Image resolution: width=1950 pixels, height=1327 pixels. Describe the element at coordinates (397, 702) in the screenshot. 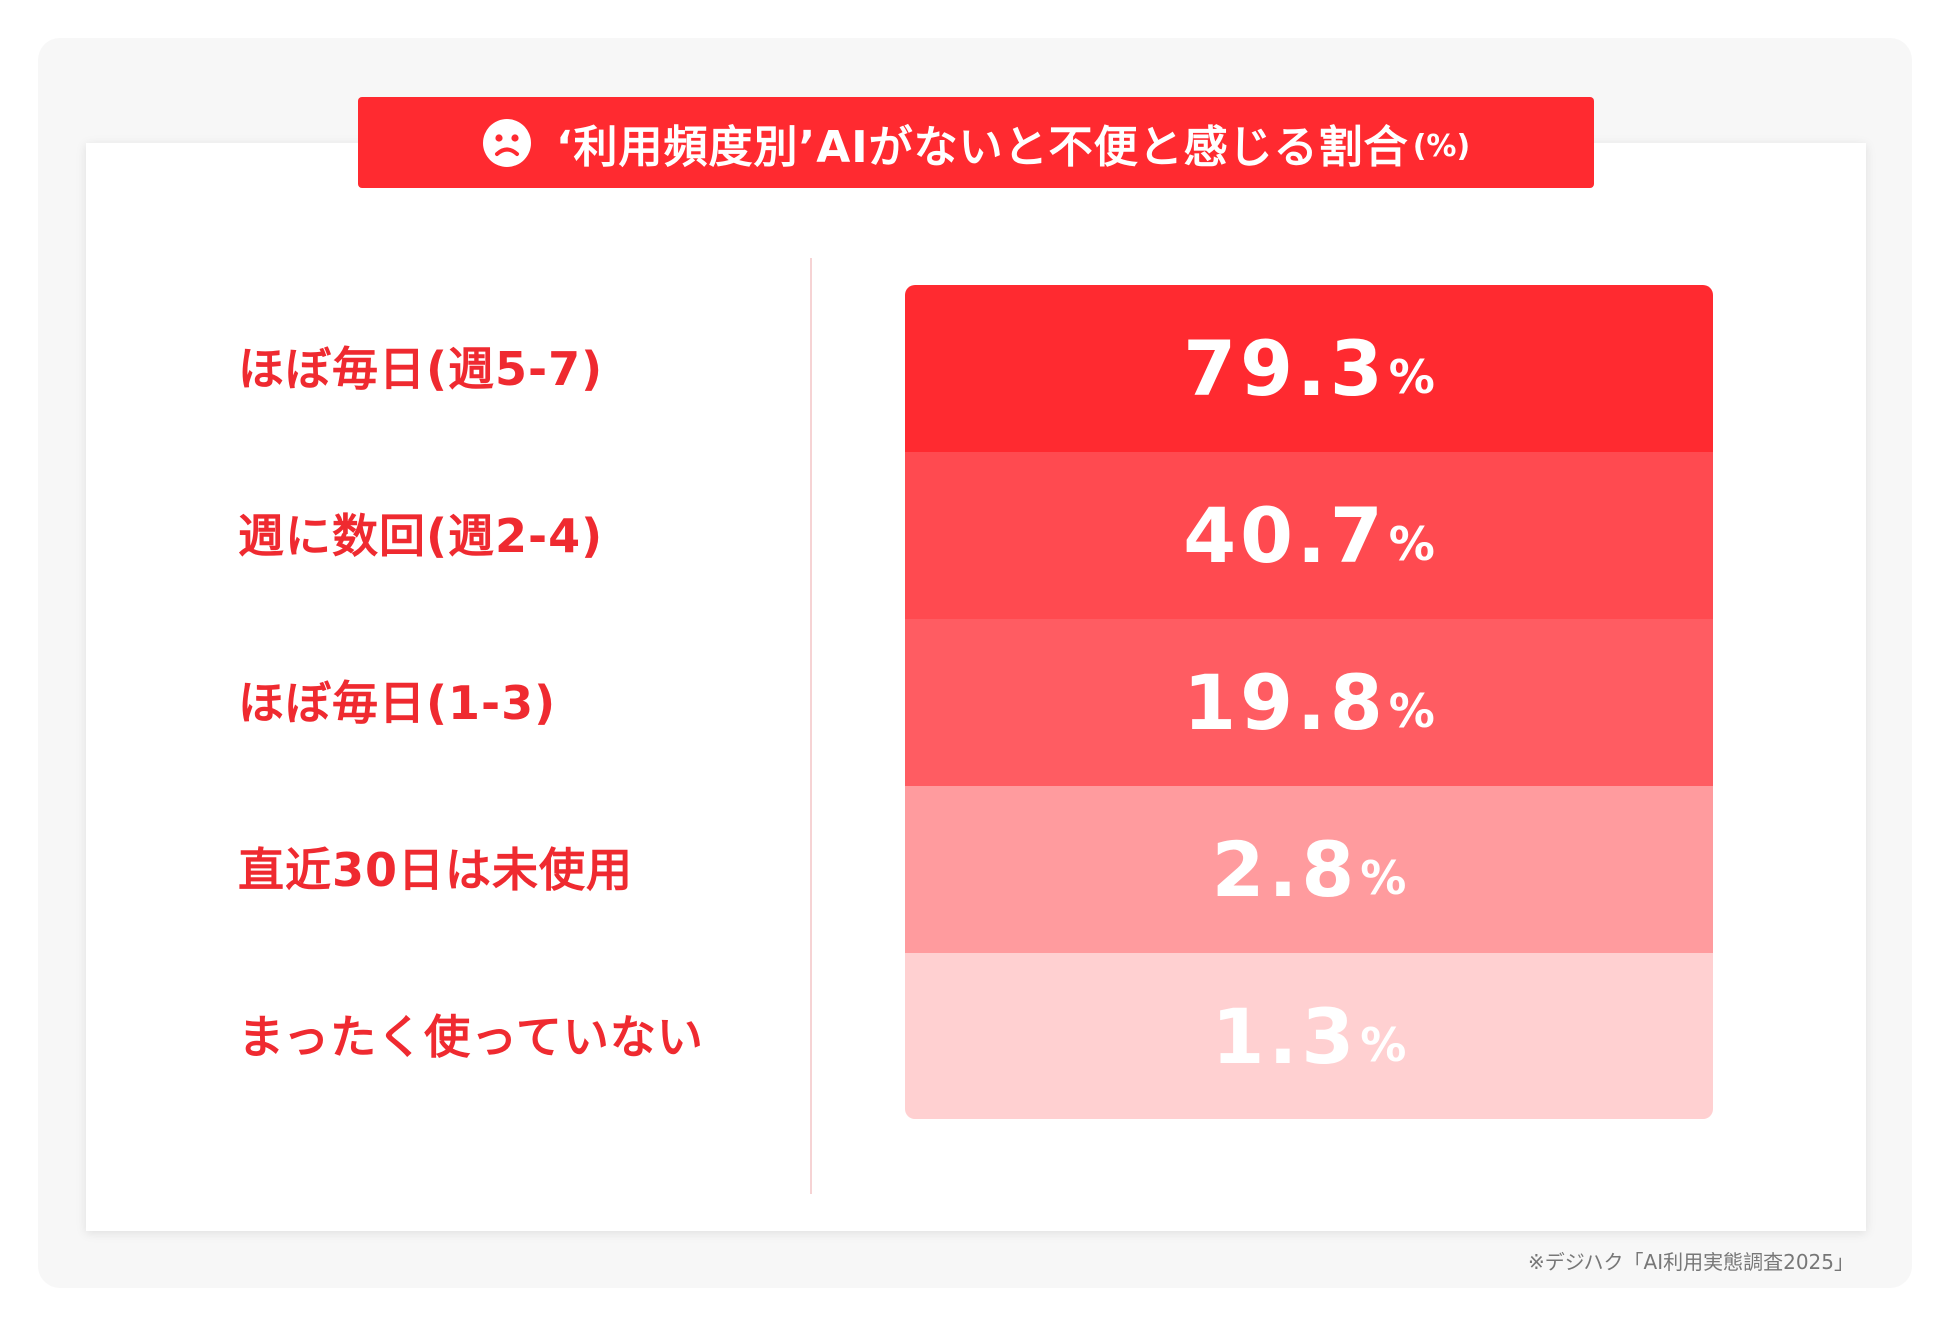

I see `category-label: ほぼ毎日(1-3)` at that location.